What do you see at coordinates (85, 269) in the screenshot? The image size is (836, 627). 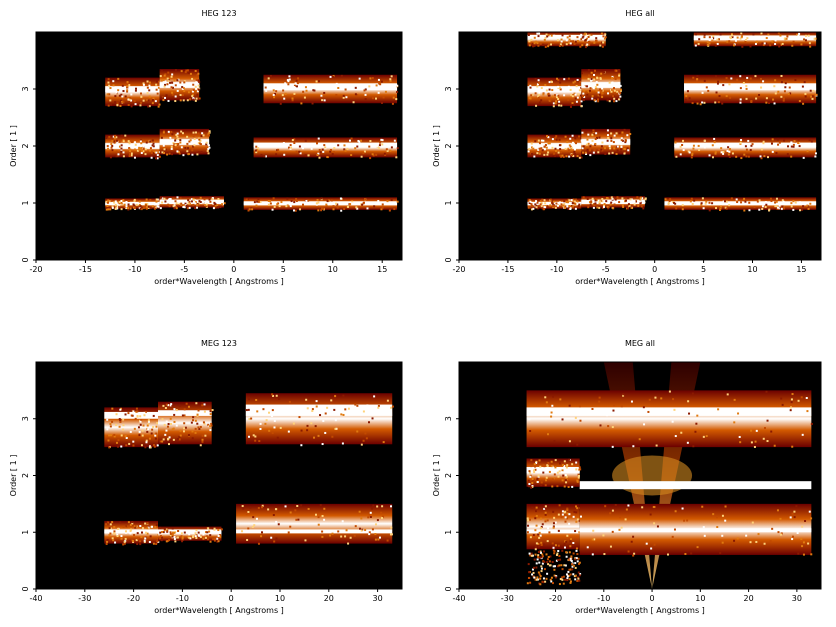 I see `x-tick-label: -15` at bounding box center [85, 269].